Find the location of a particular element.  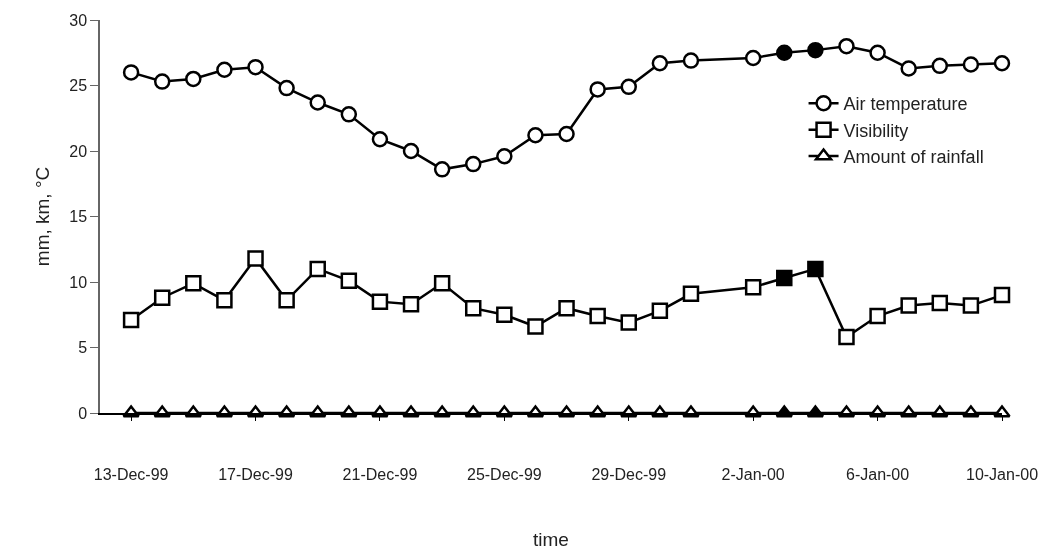

legend-label: Air temperature is located at coordinates (905, 104).